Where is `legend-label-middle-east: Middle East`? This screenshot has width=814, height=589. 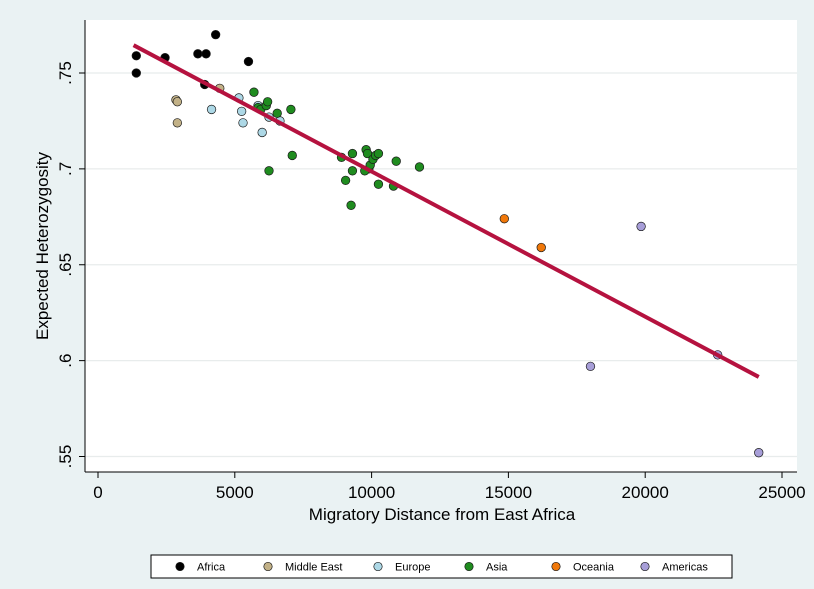 legend-label-middle-east: Middle East is located at coordinates (313, 568).